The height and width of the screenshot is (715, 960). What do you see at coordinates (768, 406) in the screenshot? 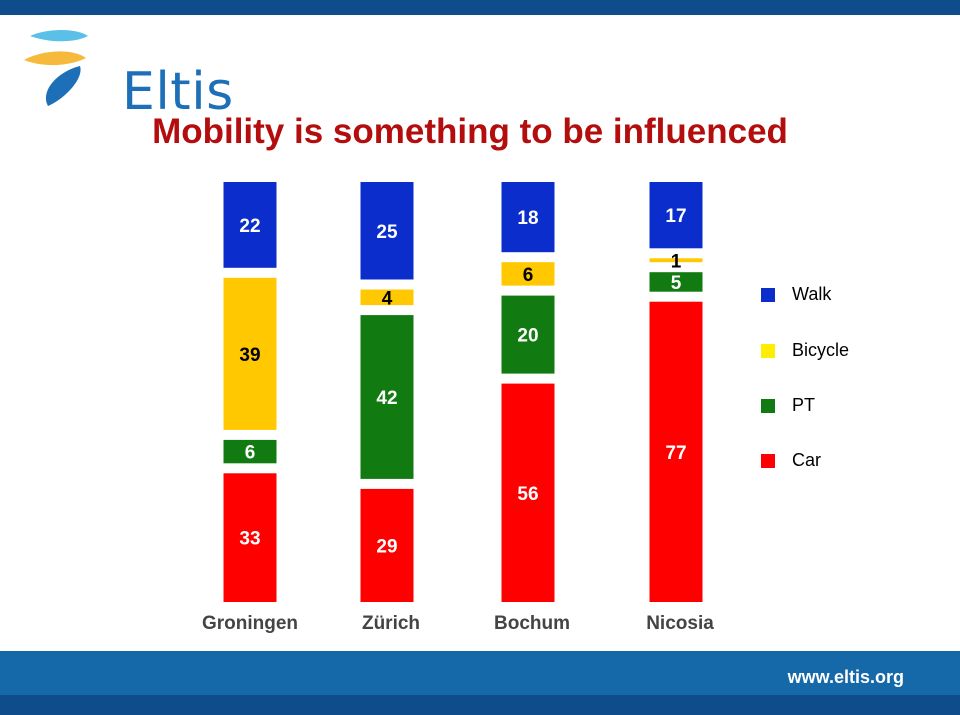
I see `legend-swatch-pt` at bounding box center [768, 406].